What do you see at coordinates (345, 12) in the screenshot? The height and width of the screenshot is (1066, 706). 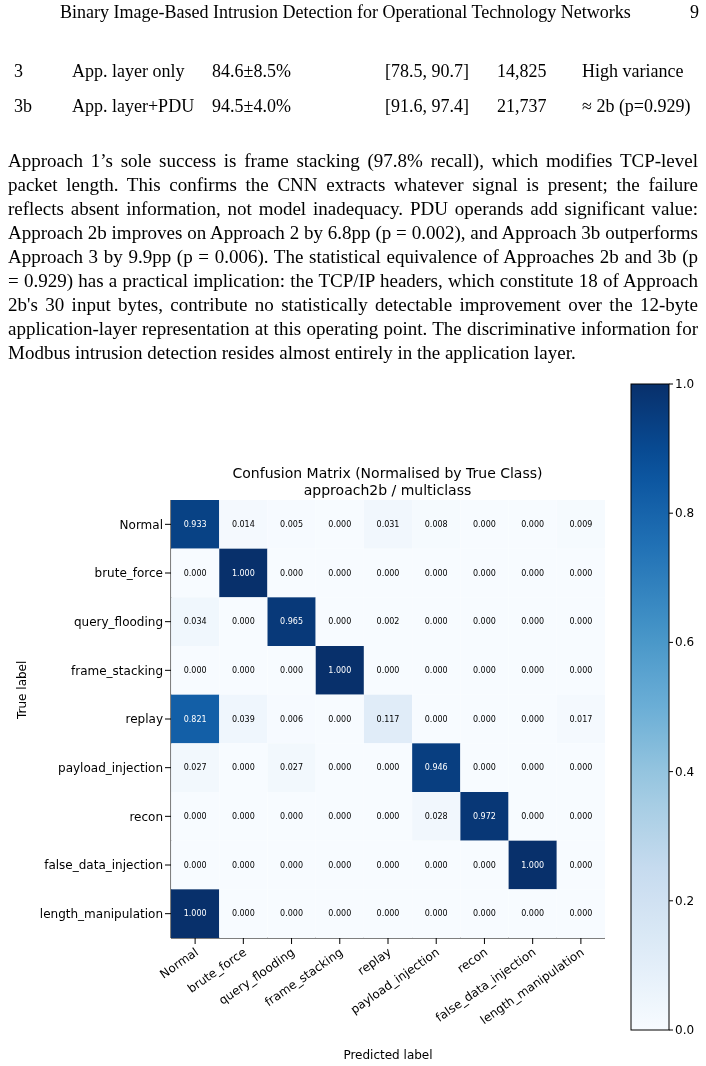 I see `text: Binary Image-Based Intrusion Detection for Operational Technology Networks` at bounding box center [345, 12].